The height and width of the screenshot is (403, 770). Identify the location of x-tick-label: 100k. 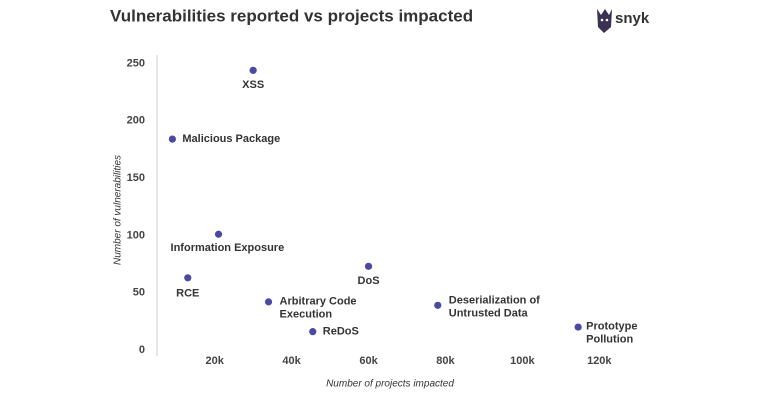
(522, 361).